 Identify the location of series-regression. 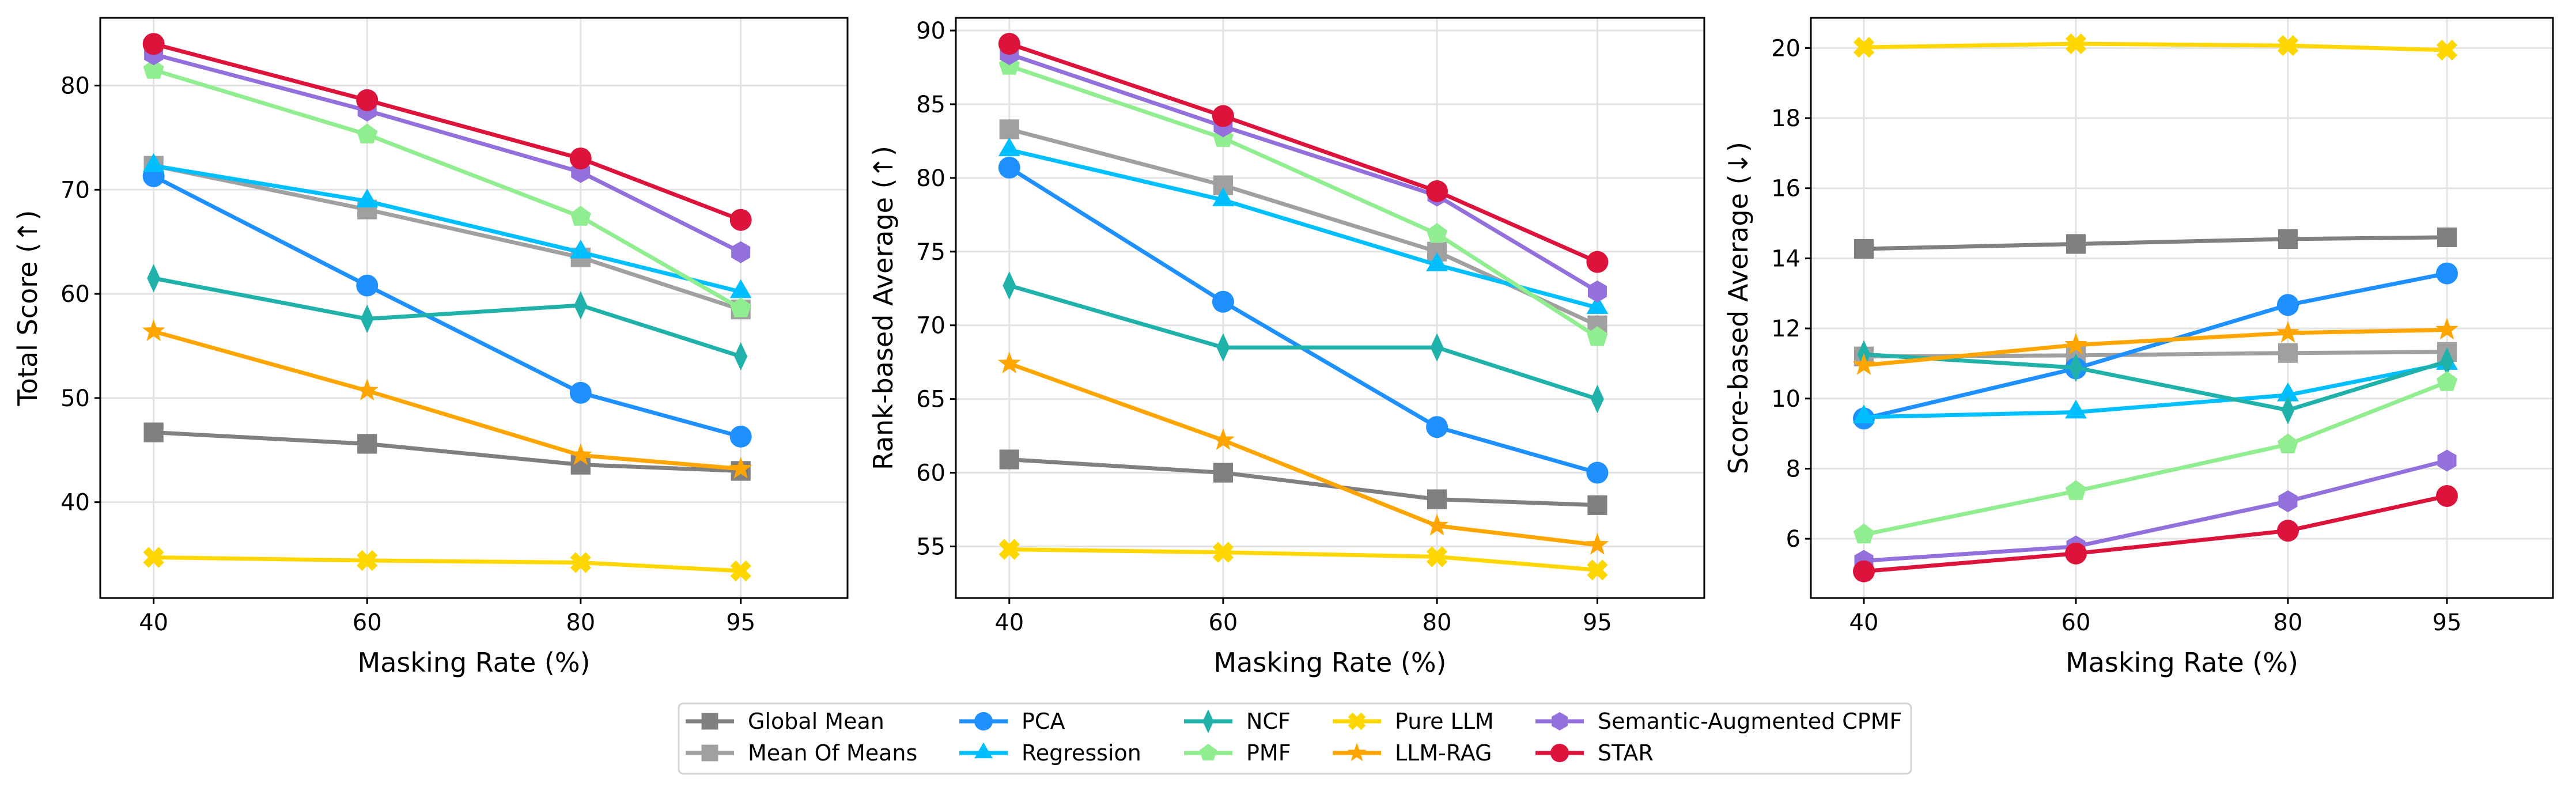
(2155, 387).